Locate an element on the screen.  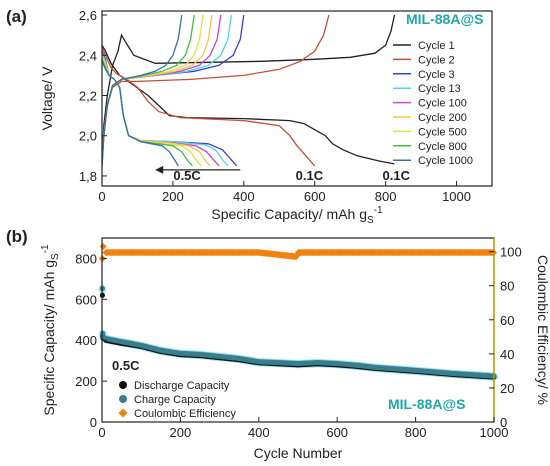
y2-tick-label-b: 100 is located at coordinates (511, 252).